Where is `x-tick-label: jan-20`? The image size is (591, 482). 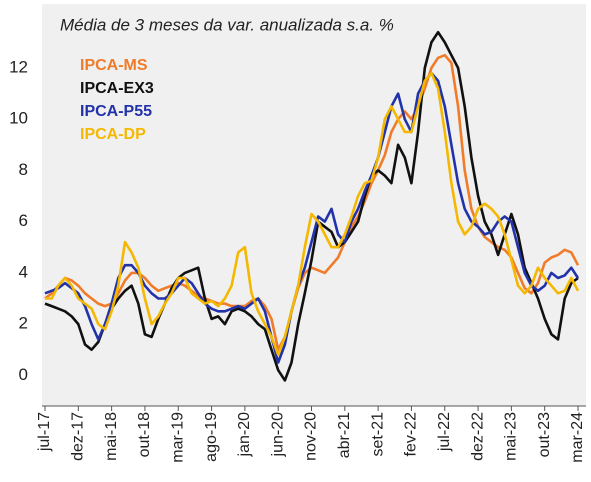
x-tick-label: jan-20 is located at coordinates (244, 435).